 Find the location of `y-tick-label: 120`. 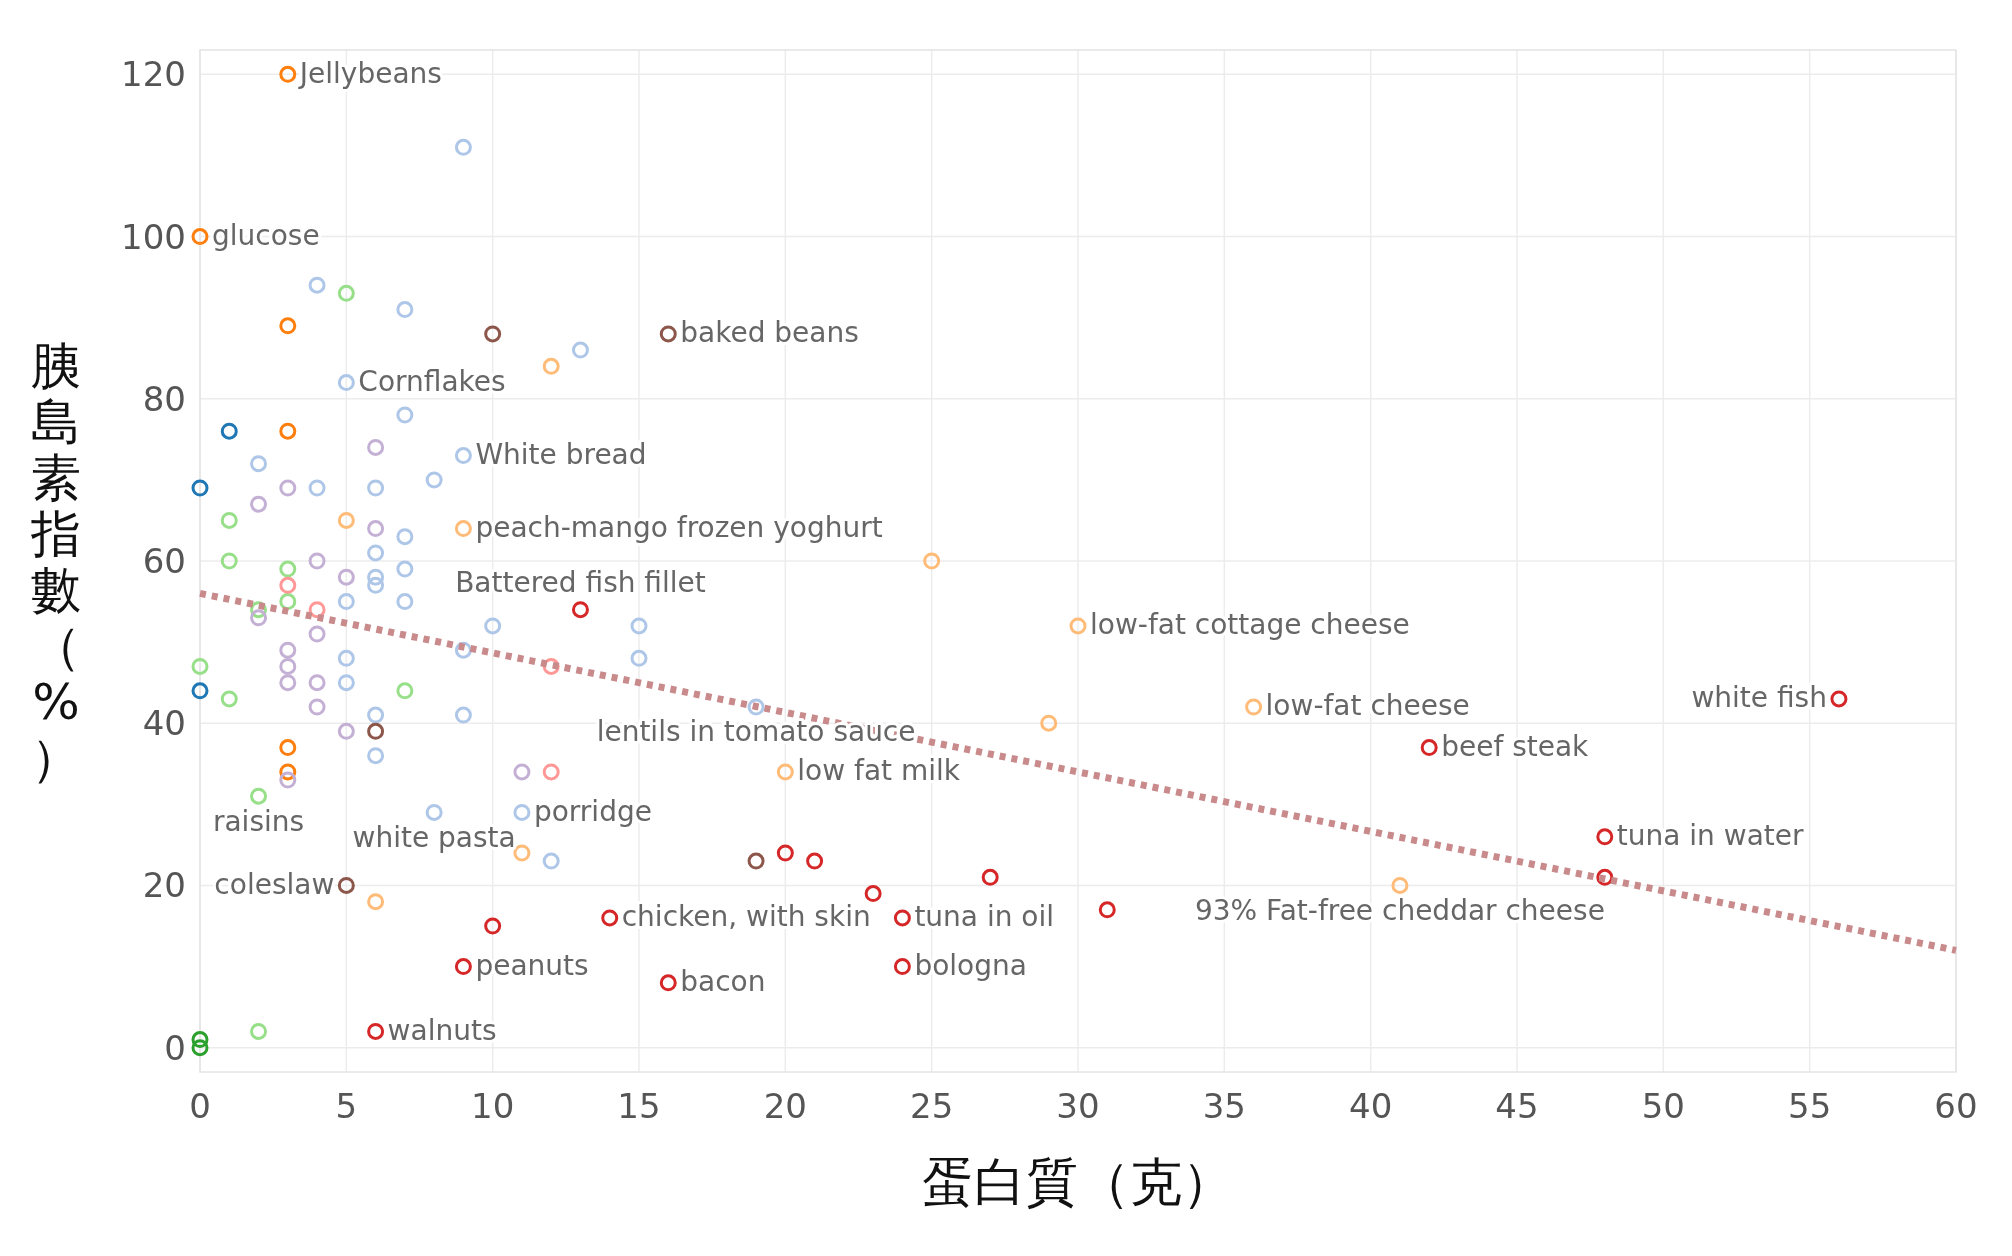

y-tick-label: 120 is located at coordinates (153, 74).